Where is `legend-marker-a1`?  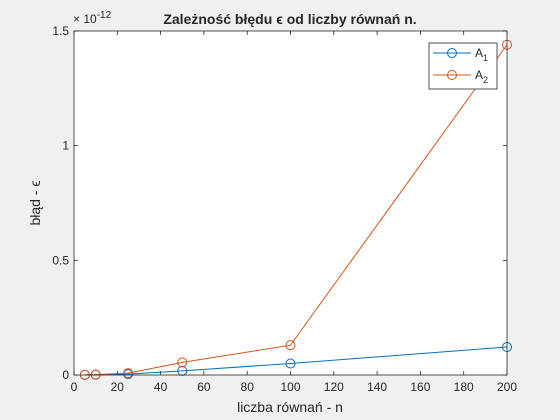
legend-marker-a1 is located at coordinates (452, 53).